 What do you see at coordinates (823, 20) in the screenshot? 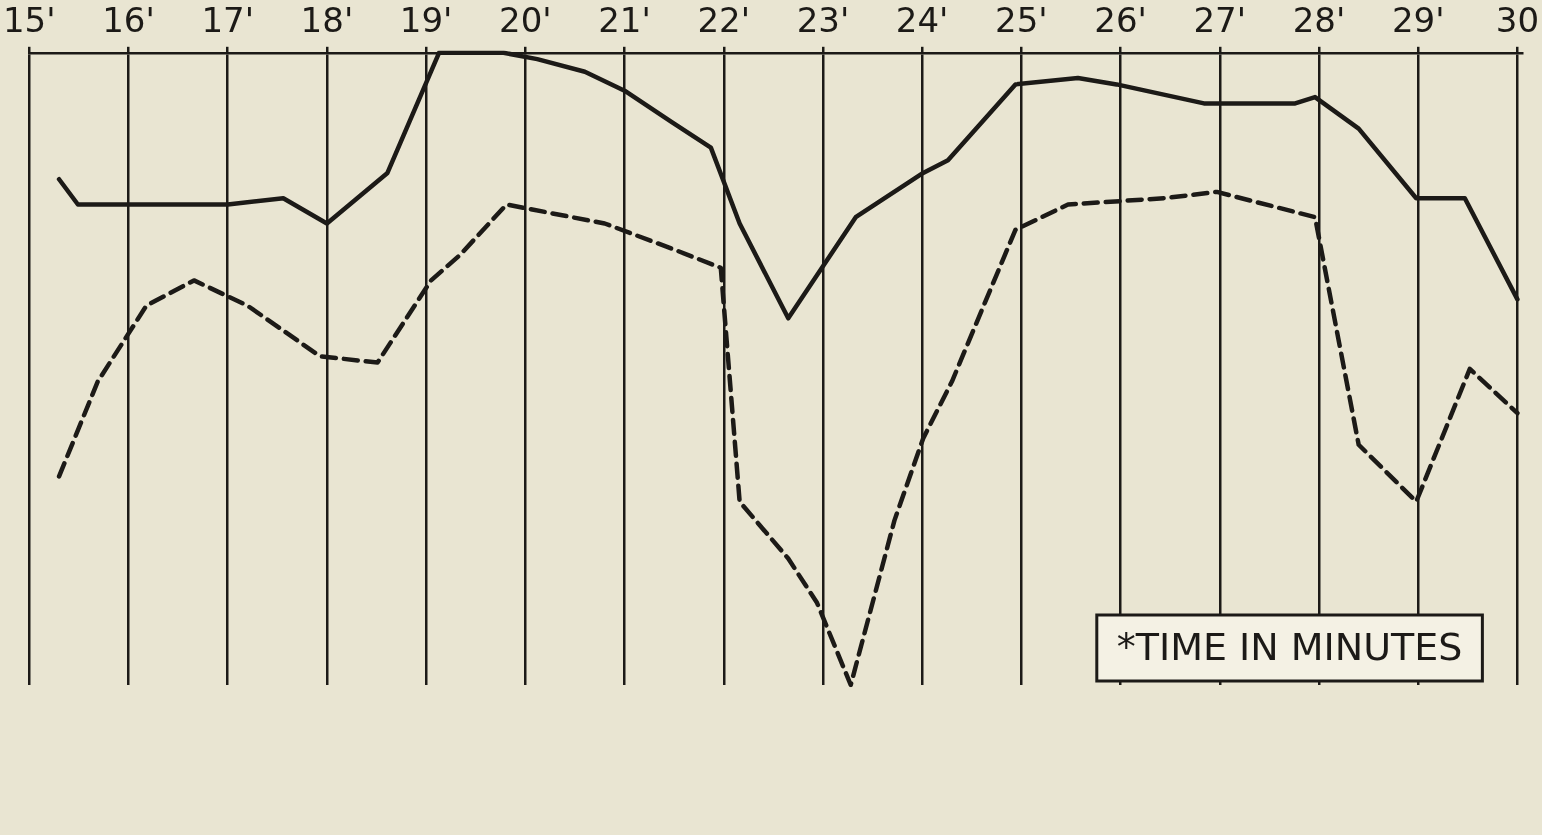
I see `x-tick-label: 23'` at bounding box center [823, 20].